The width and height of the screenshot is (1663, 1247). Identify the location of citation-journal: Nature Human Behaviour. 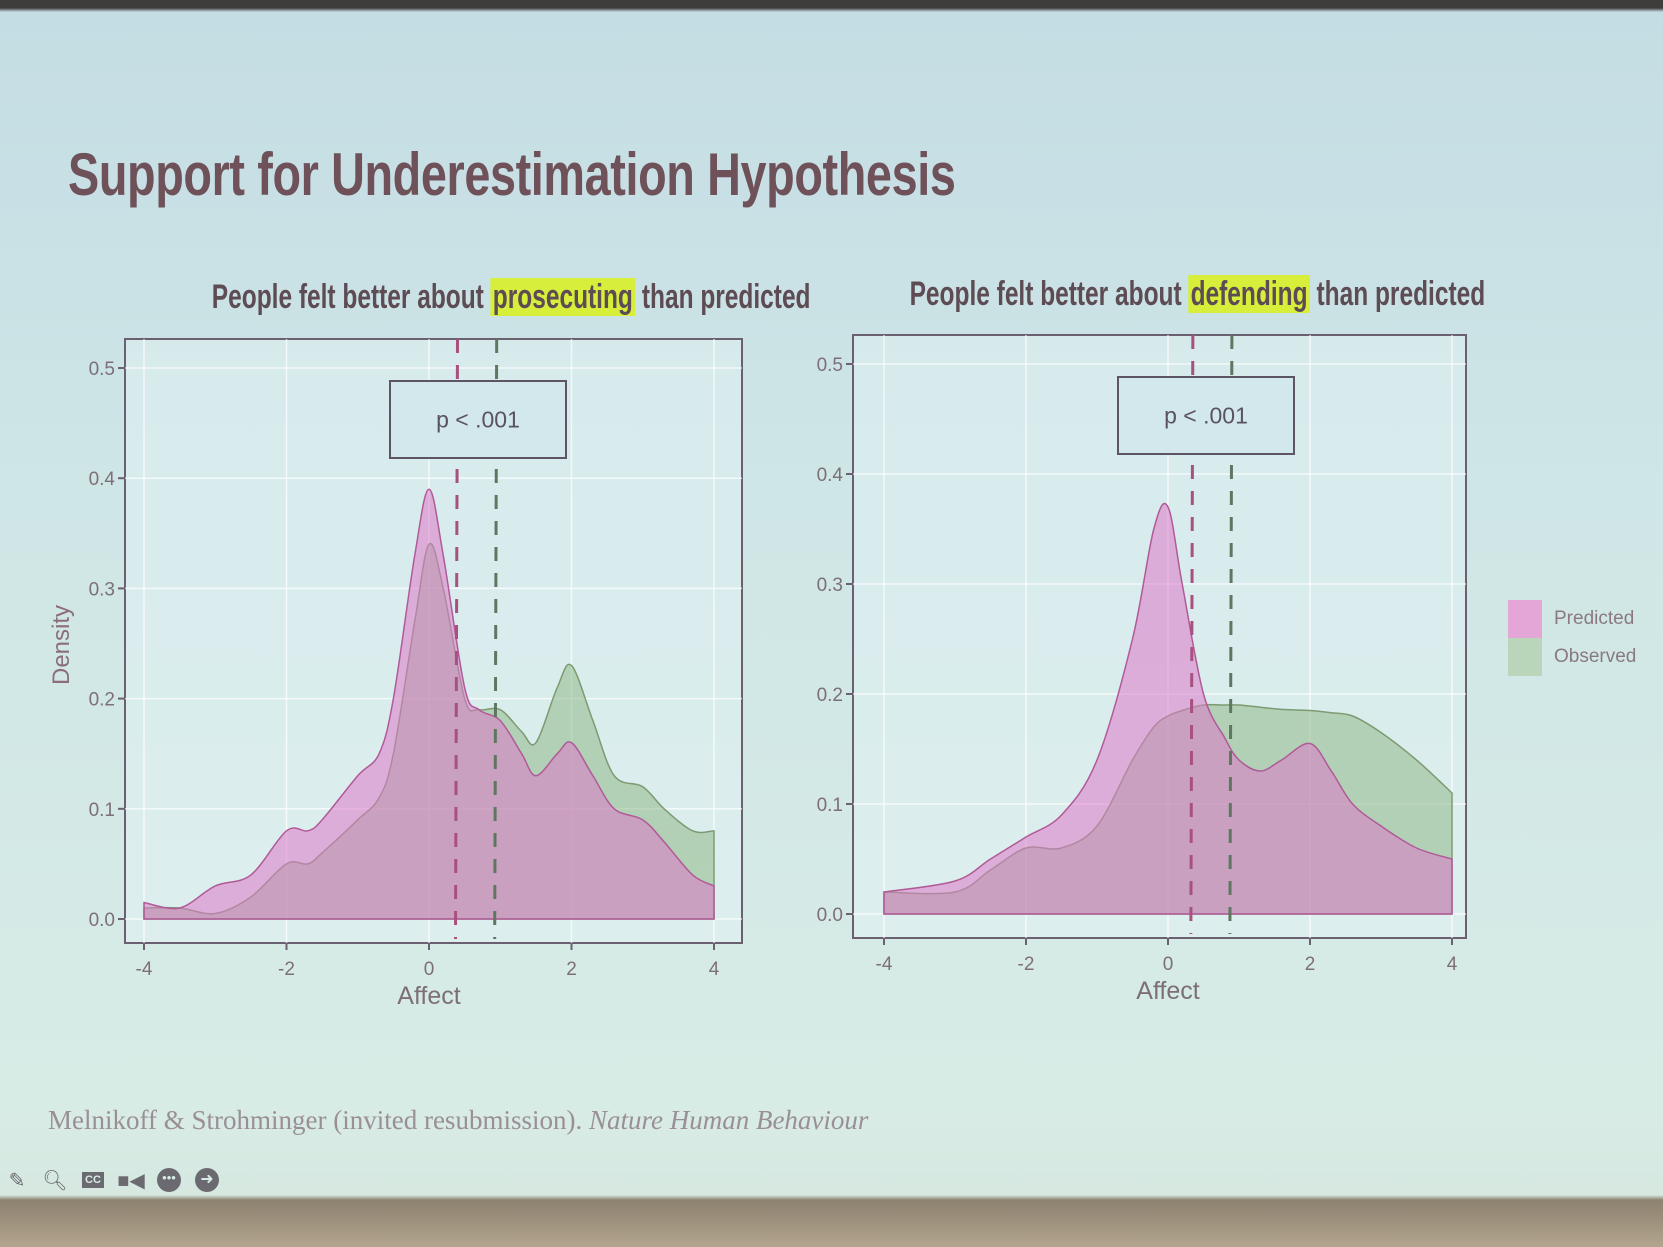
(728, 1120).